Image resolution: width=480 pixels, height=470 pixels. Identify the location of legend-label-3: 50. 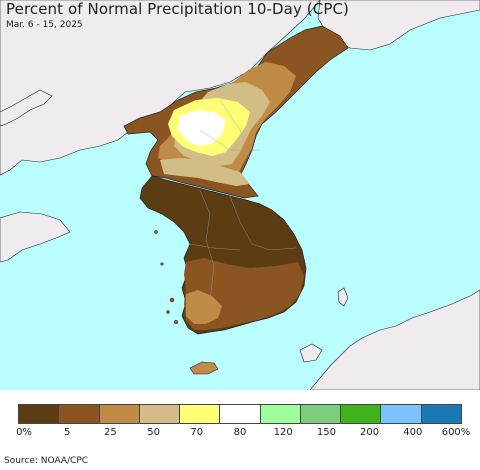
(153, 432).